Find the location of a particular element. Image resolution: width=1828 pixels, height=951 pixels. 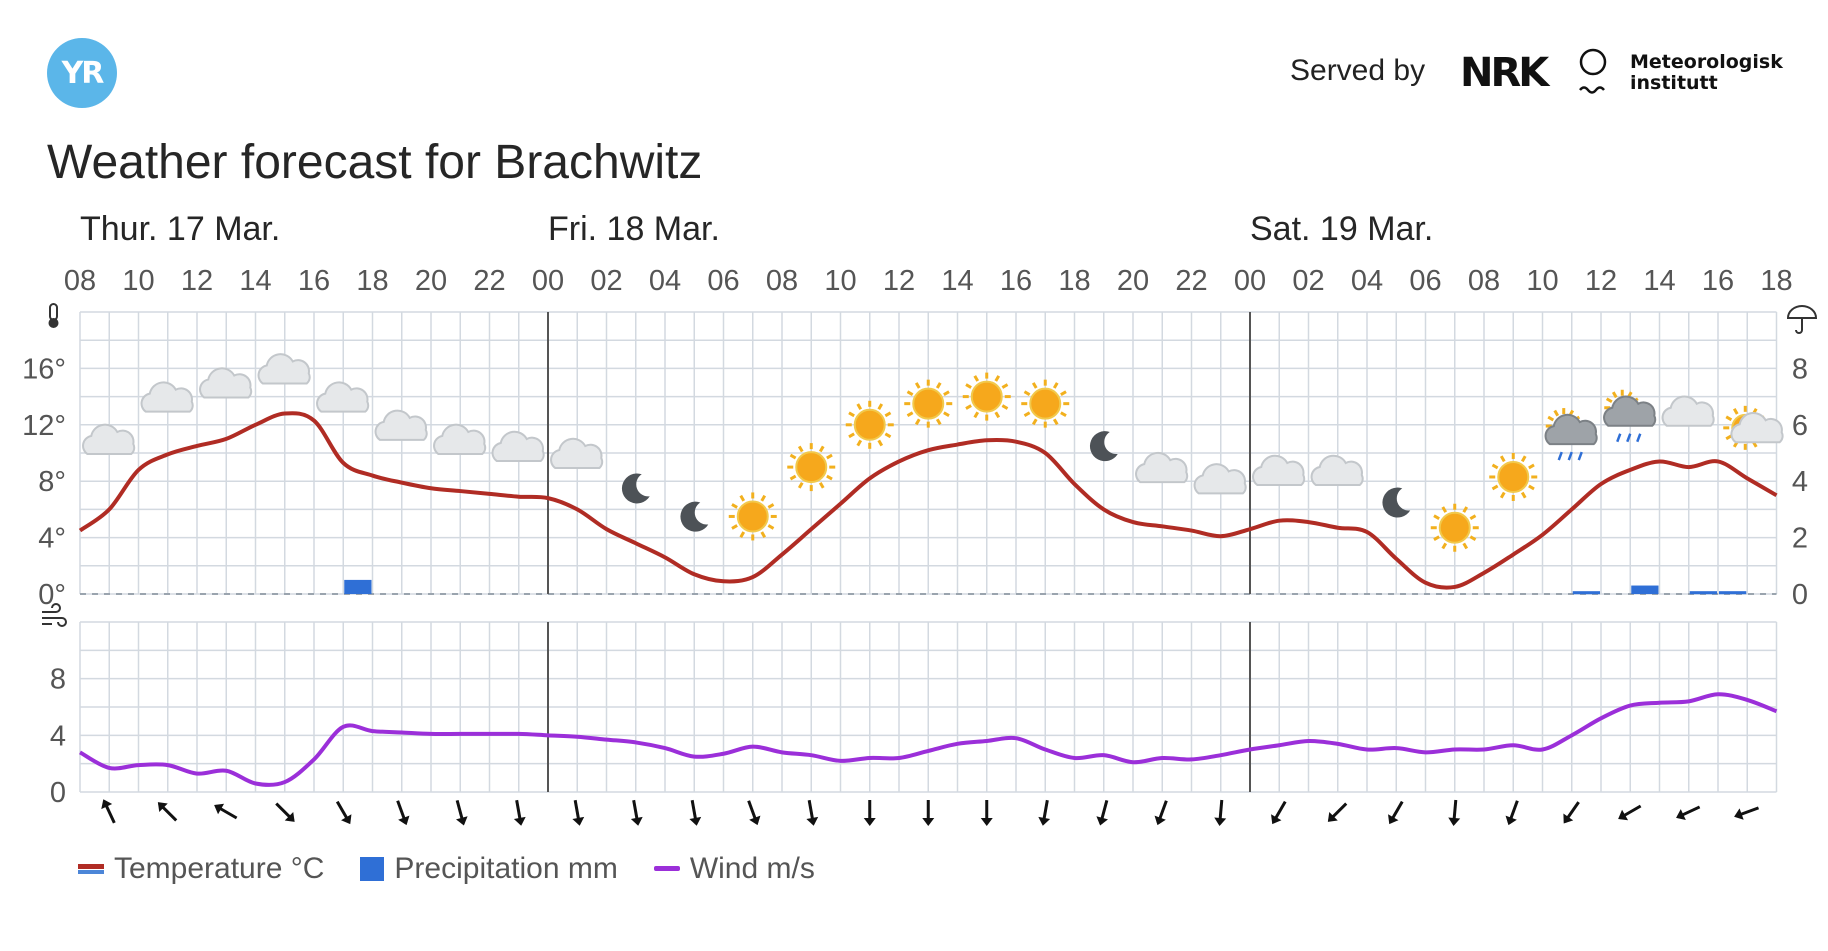

chart-legend: Temperature °C Precipitation mm Wind m/s is located at coordinates (446, 869).